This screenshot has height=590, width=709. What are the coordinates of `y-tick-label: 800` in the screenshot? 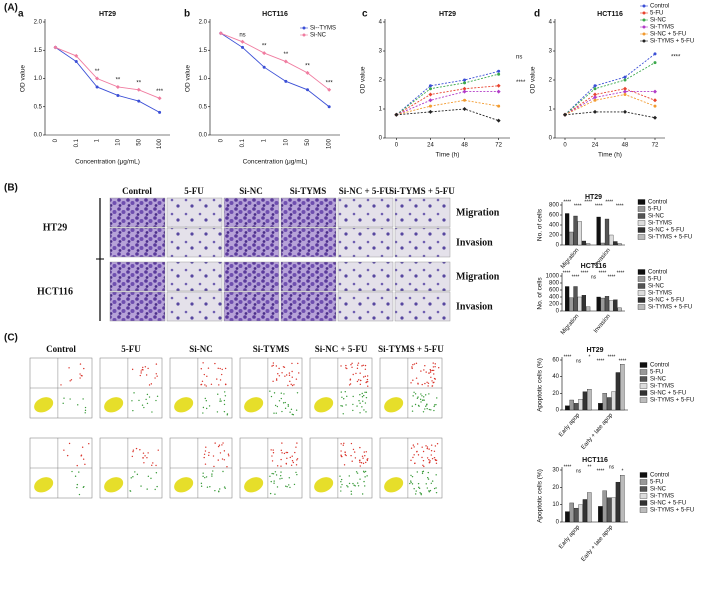 It's located at (554, 284).